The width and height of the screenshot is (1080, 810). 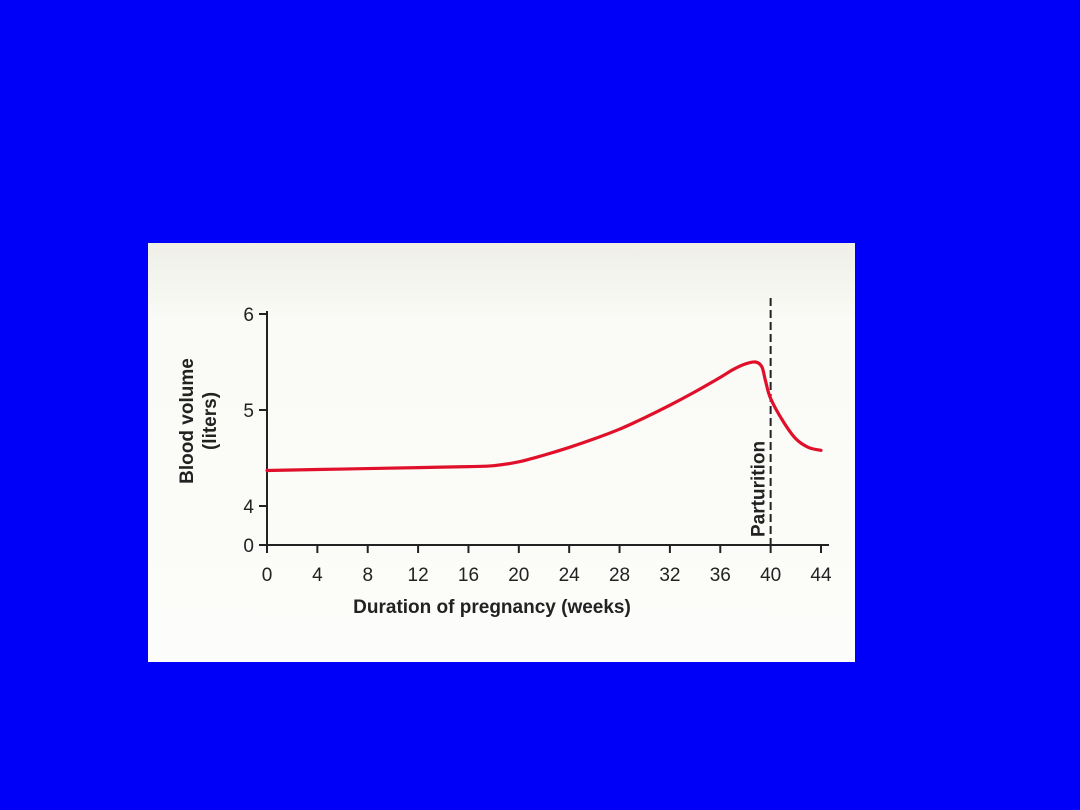 I want to click on x-tick-label: 8, so click(x=367, y=575).